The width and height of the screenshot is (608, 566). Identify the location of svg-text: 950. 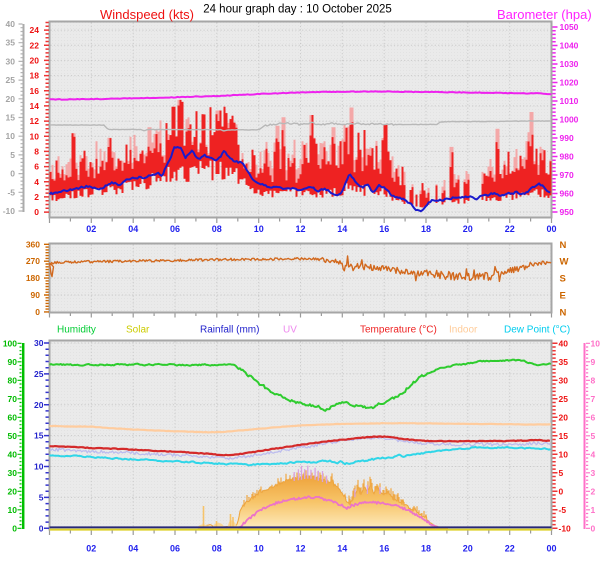
(567, 212).